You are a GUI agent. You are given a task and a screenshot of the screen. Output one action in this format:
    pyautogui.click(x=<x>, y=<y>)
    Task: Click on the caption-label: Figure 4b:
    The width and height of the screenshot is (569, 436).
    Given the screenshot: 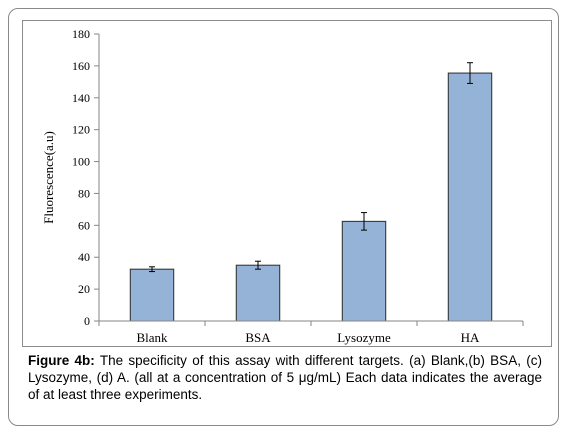 What is the action you would take?
    pyautogui.click(x=61, y=360)
    